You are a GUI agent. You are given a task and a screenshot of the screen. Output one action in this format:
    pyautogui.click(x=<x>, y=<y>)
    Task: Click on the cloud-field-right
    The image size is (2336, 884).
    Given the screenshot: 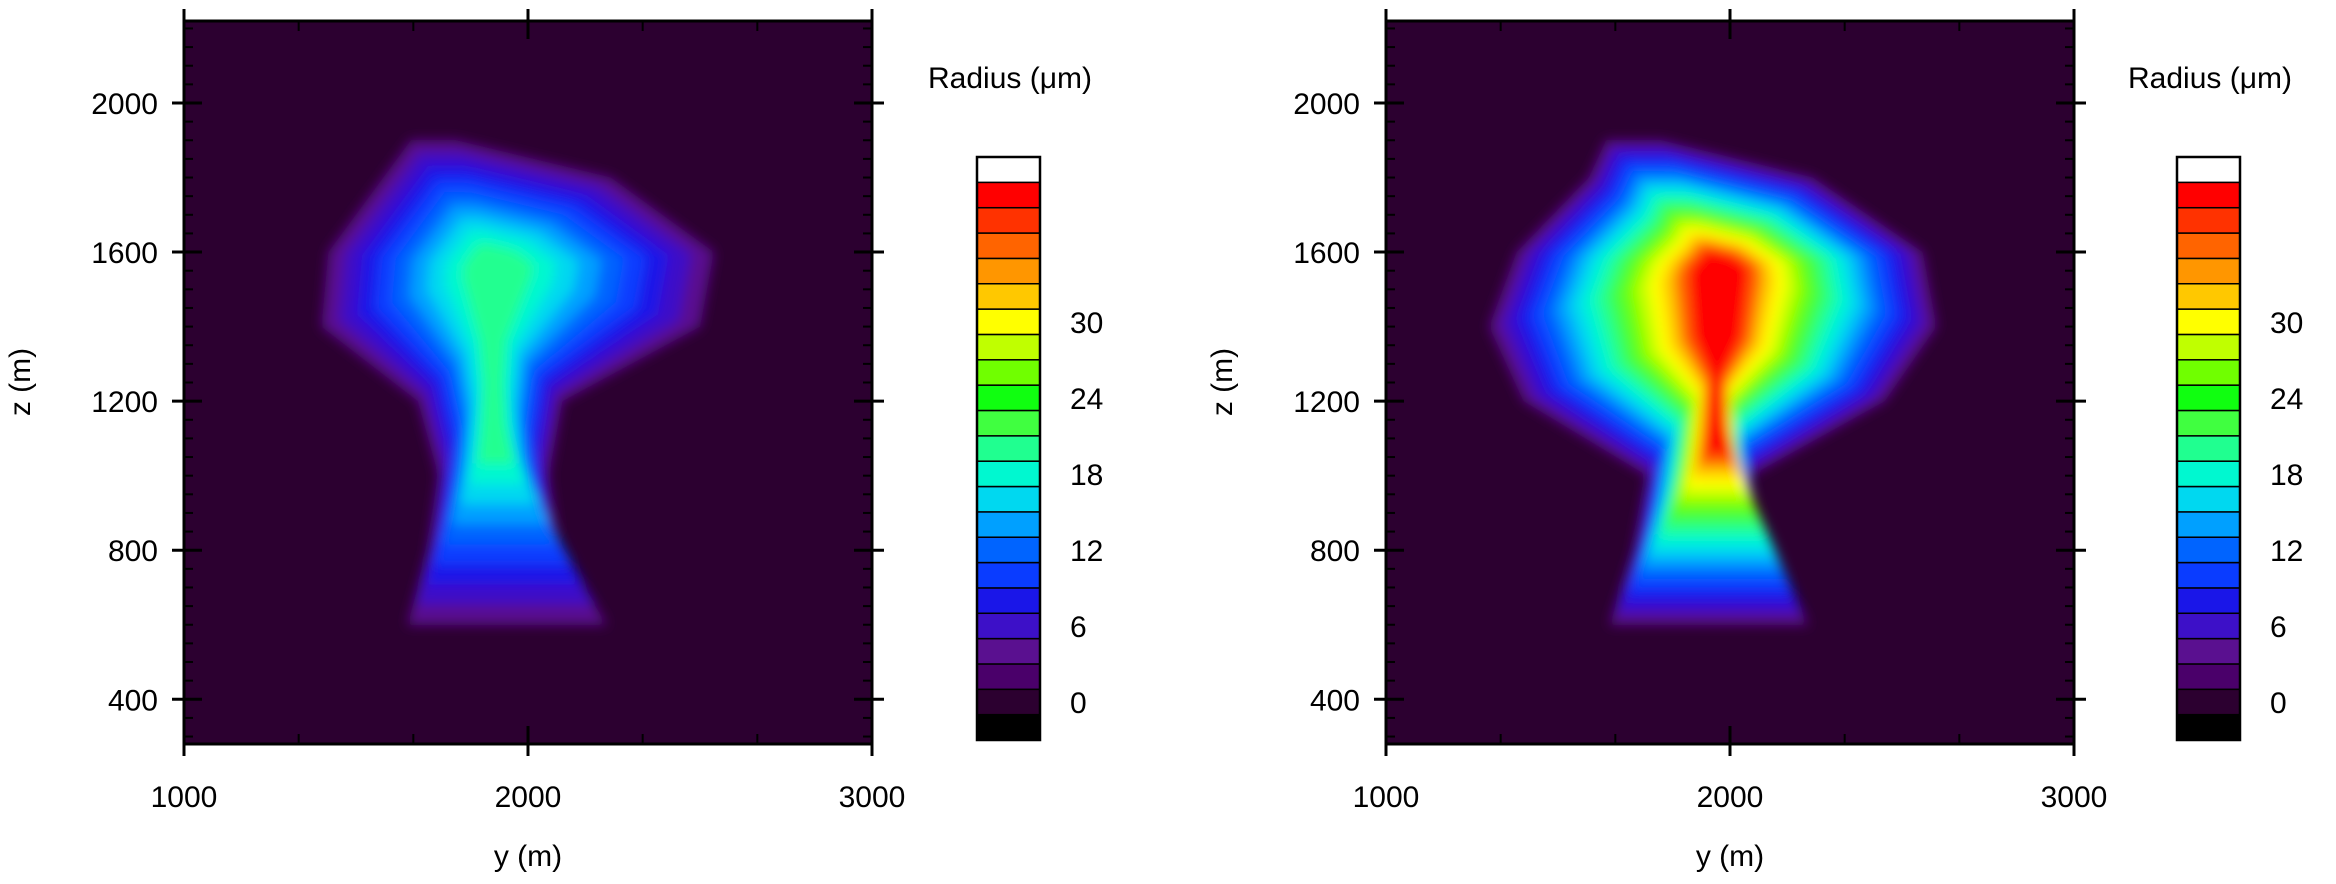 What is the action you would take?
    pyautogui.click(x=1713, y=382)
    